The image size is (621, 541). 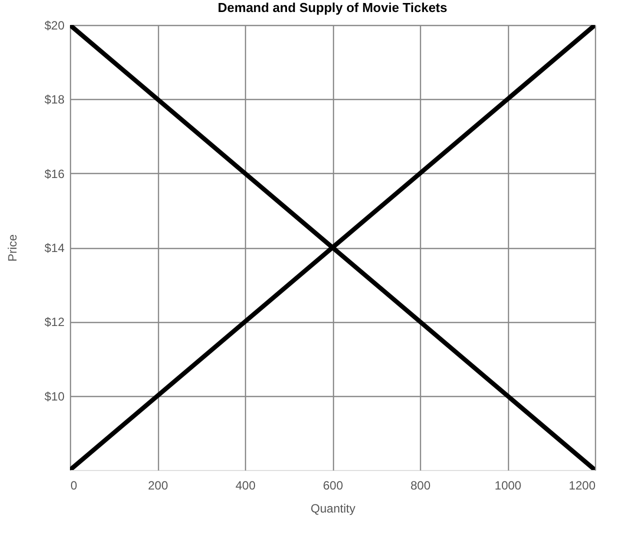 What do you see at coordinates (54, 322) in the screenshot?
I see `y-tick-label: $12` at bounding box center [54, 322].